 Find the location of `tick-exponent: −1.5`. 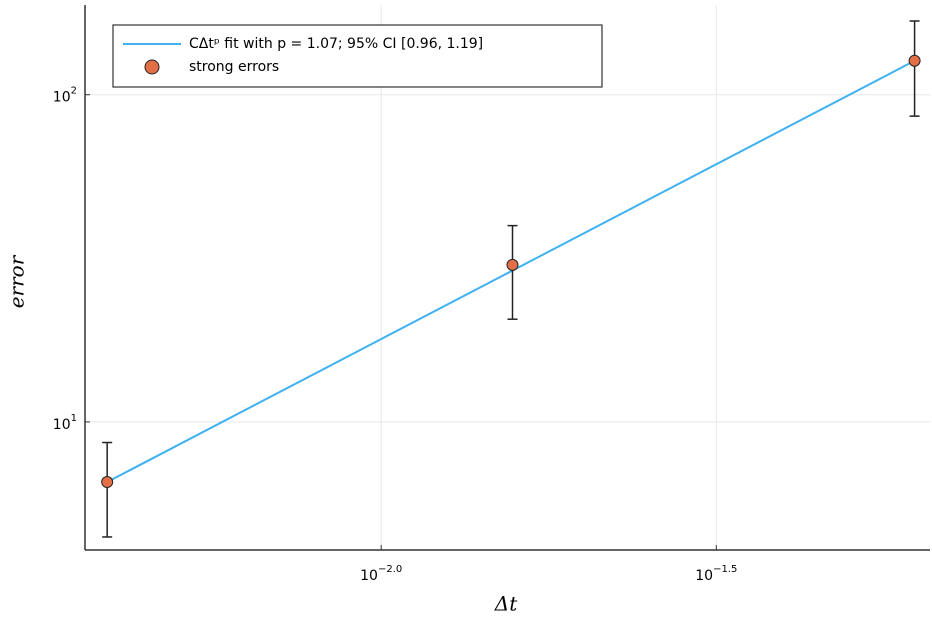

tick-exponent: −1.5 is located at coordinates (725, 569).